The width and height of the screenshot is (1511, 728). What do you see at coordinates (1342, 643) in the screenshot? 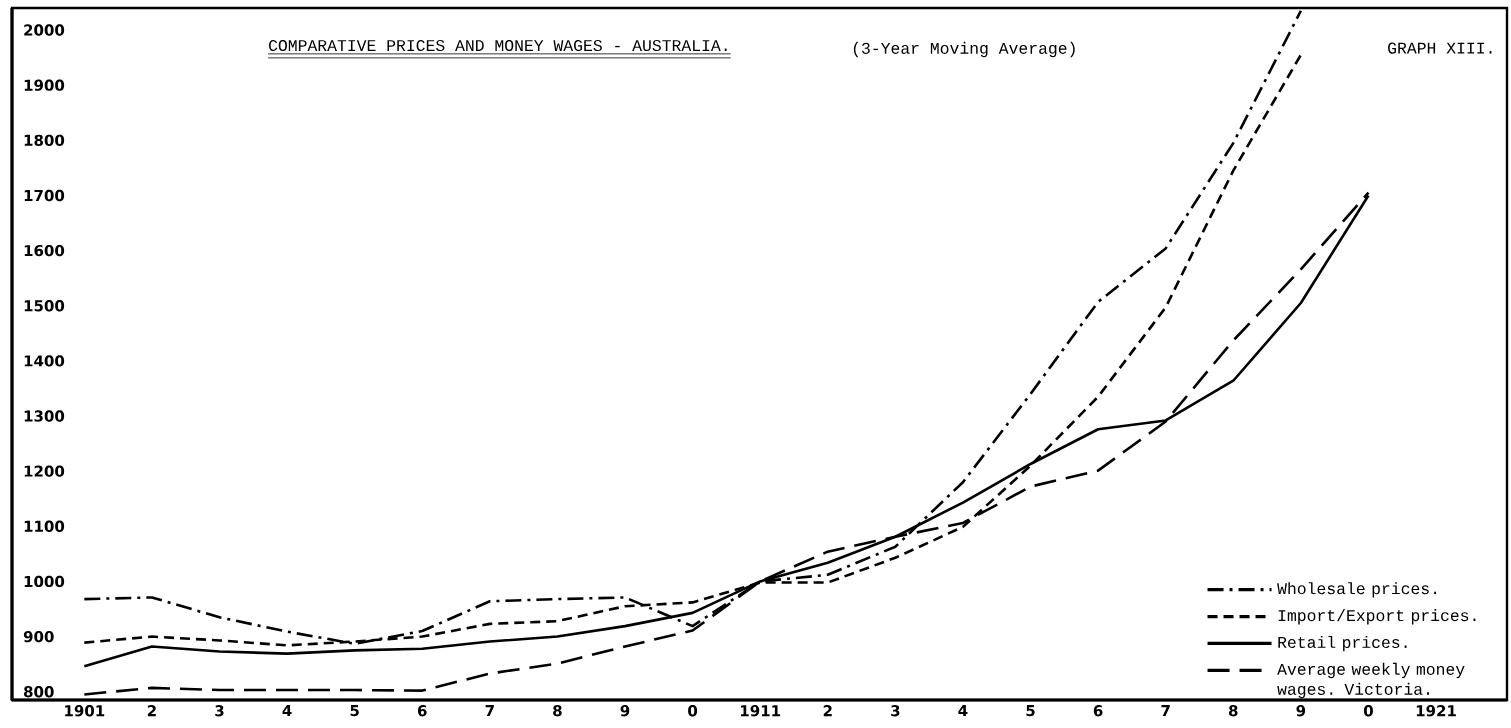
I see `legend-label: Retail prices.` at bounding box center [1342, 643].